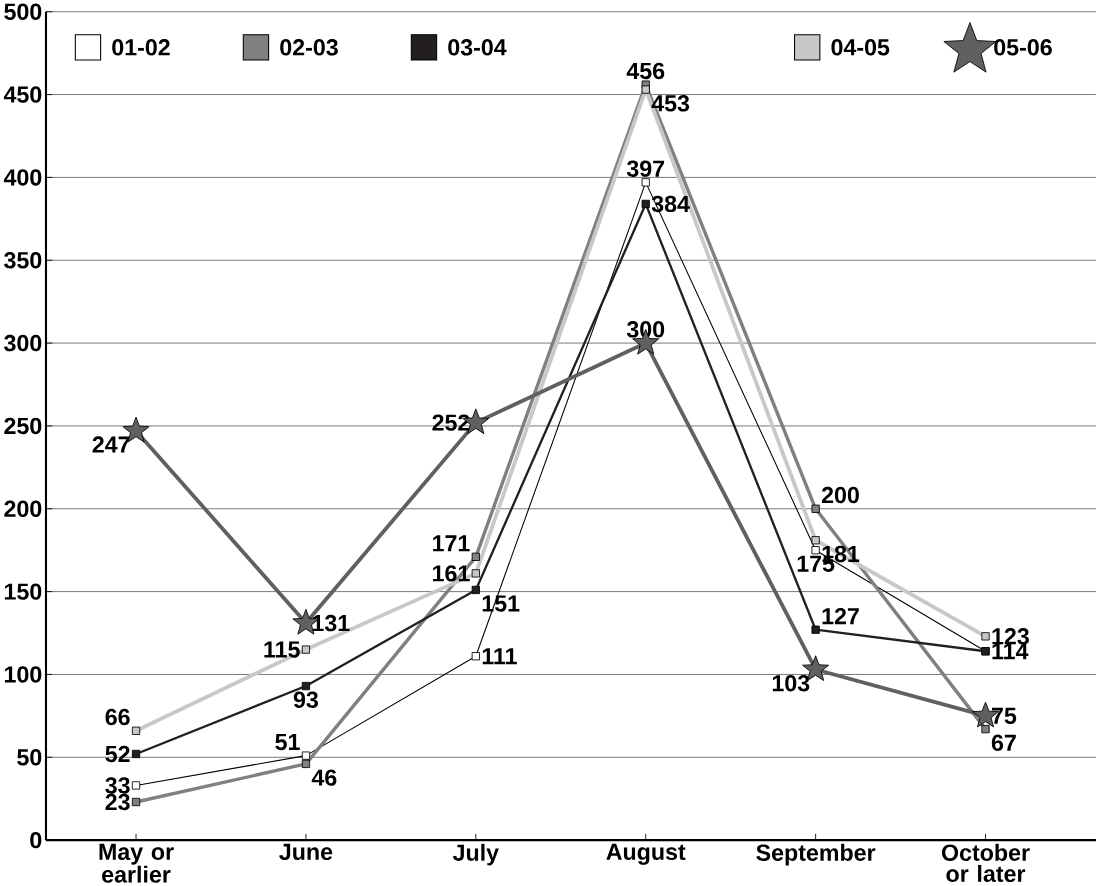 Image resolution: width=1097 pixels, height=886 pixels. I want to click on data-label: 23, so click(117, 802).